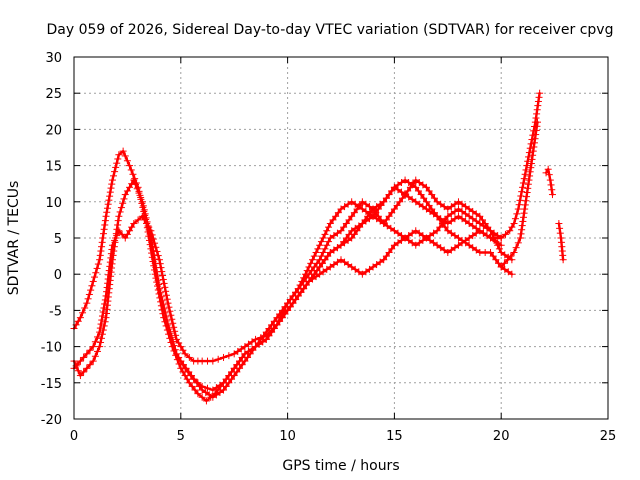  Describe the element at coordinates (287, 436) in the screenshot. I see `x-tick-label: 10` at that location.